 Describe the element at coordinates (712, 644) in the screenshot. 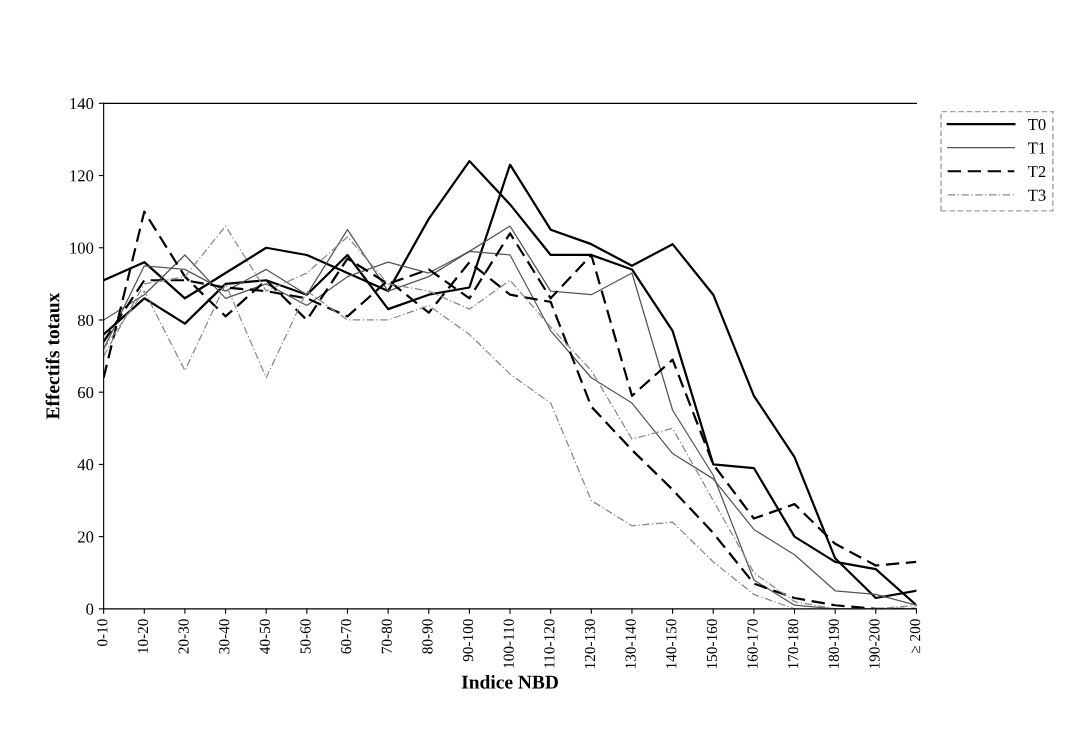

I see `x-tick-label: 150-160` at that location.